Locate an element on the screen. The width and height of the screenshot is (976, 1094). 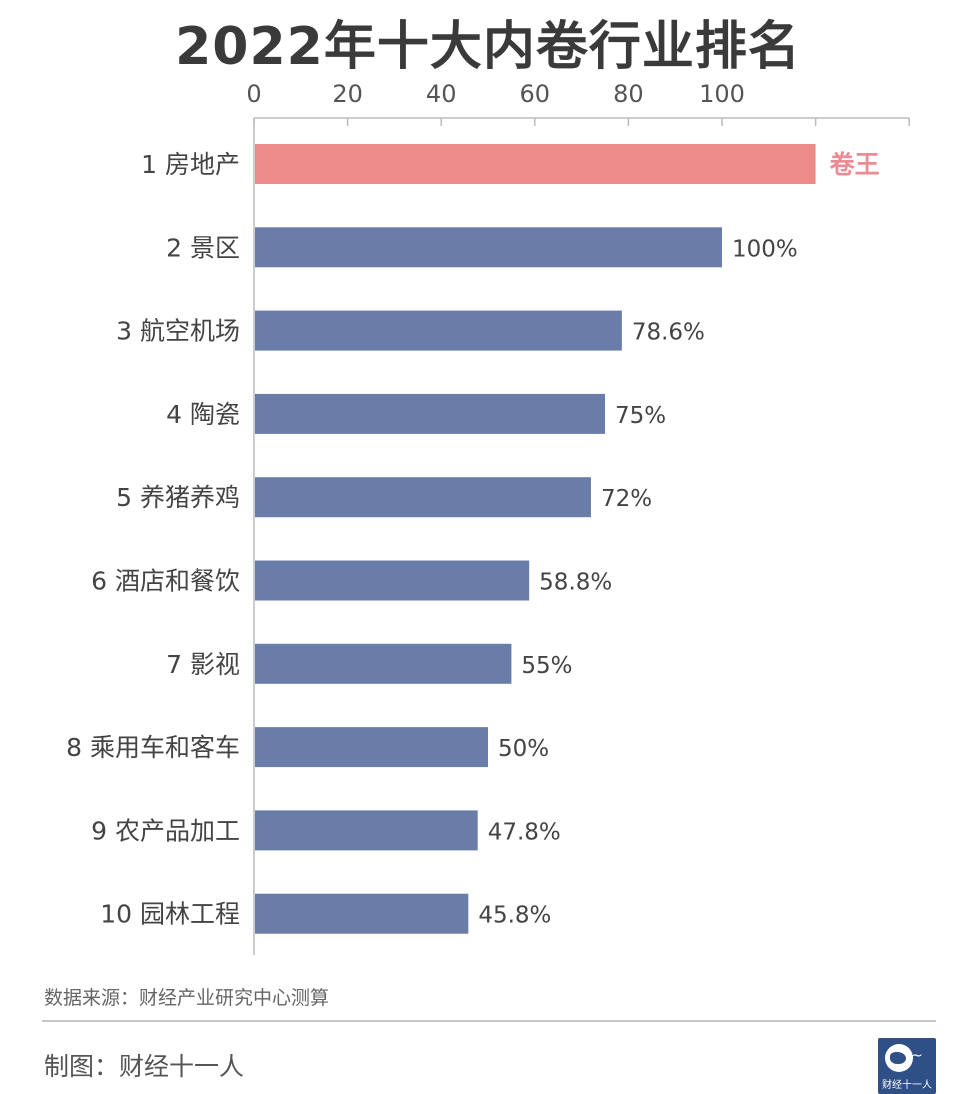
category-label: 8 乘用车和客车 is located at coordinates (153, 747).